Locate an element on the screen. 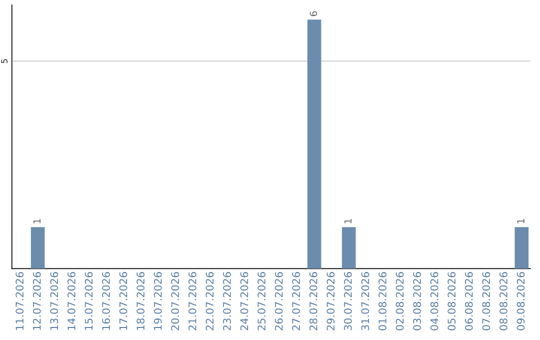 The width and height of the screenshot is (540, 340). x-tick-label: 09.08.2026 is located at coordinates (520, 301).